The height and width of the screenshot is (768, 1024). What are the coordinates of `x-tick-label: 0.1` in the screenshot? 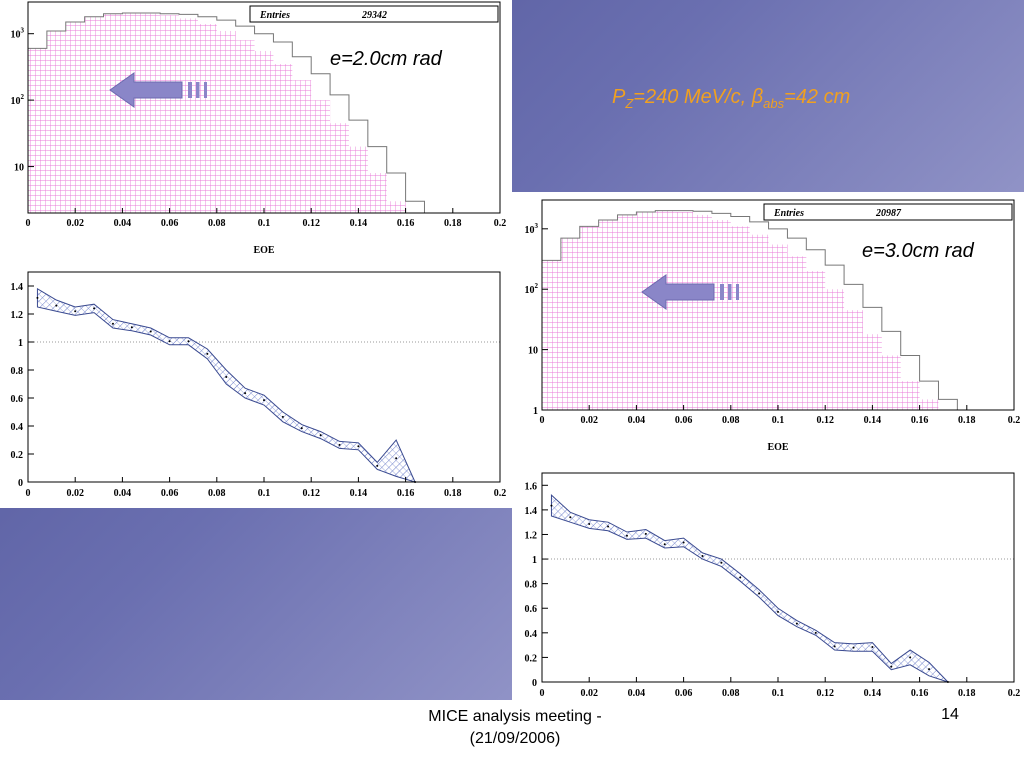 It's located at (778, 693).